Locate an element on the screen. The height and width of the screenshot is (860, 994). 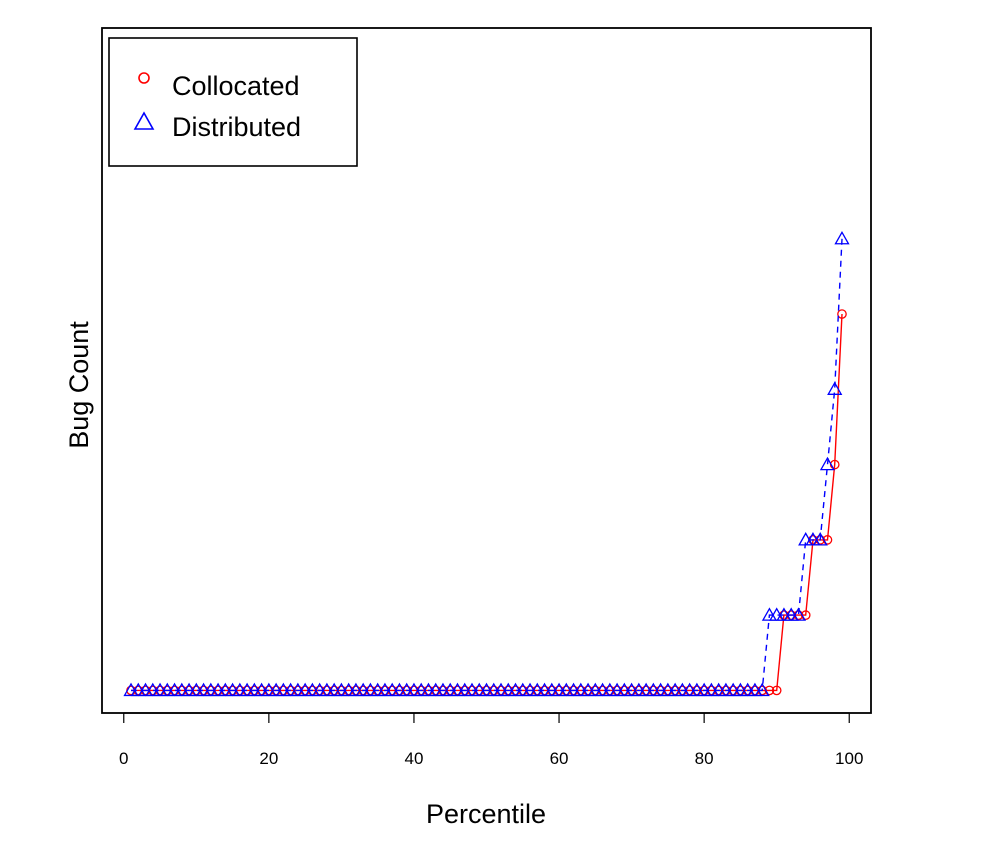
legend-box is located at coordinates (233, 102).